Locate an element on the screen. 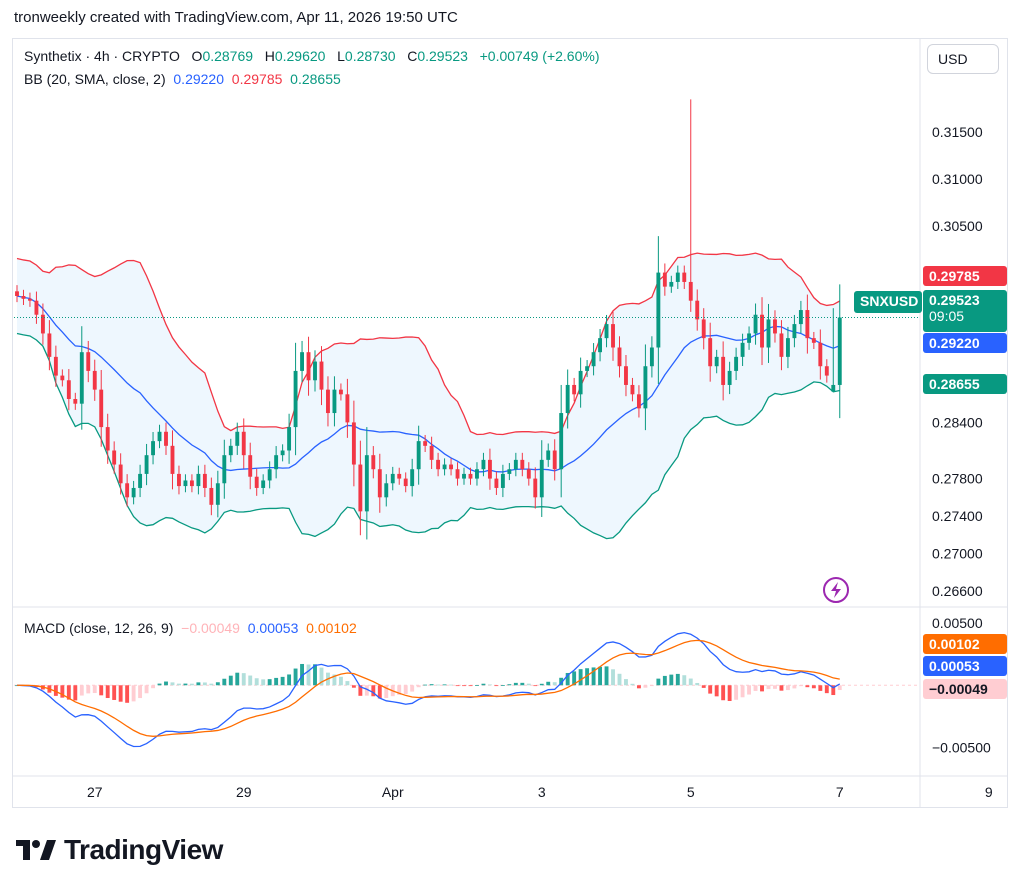 This screenshot has height=889, width=1024. symbol-title: Synthetix · 4h · CRYPTO is located at coordinates (102, 56).